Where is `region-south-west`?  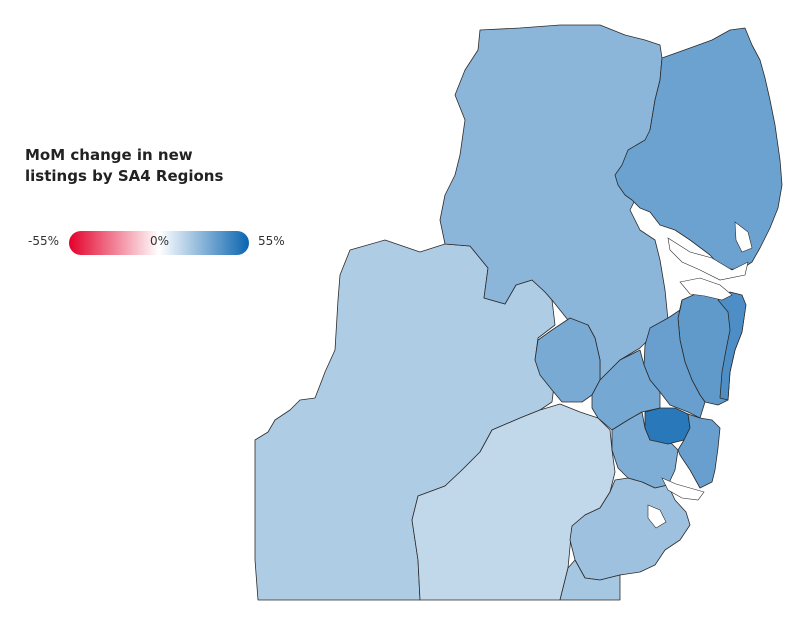 region-south-west is located at coordinates (645, 450).